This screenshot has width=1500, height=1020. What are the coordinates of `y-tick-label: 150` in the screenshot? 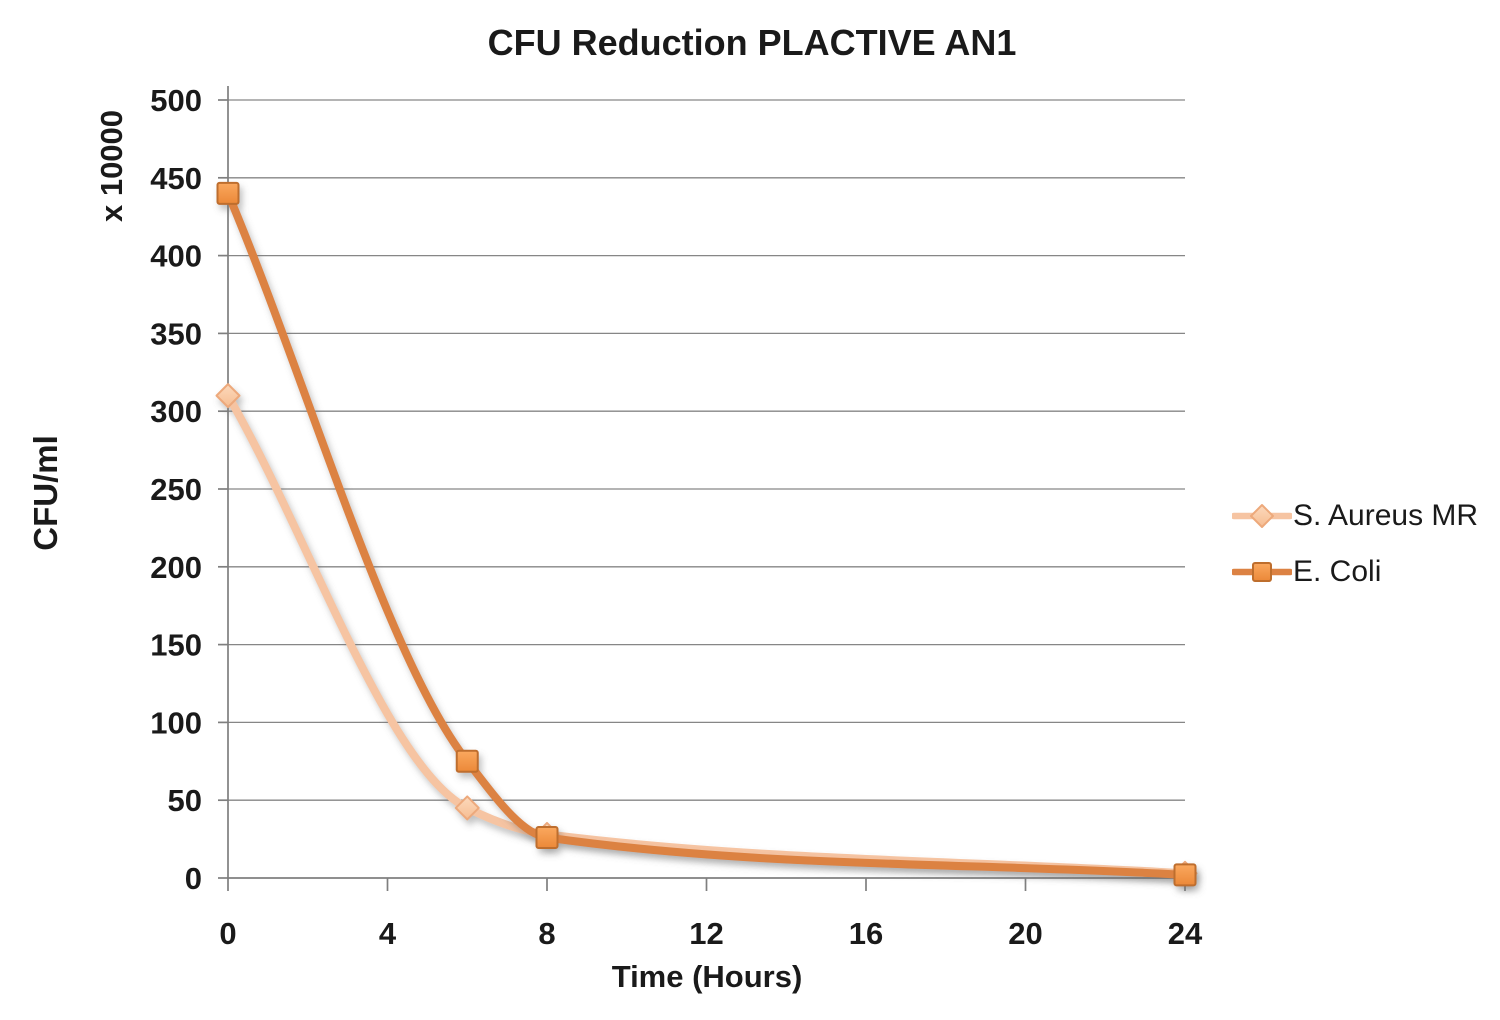 It's located at (176, 645).